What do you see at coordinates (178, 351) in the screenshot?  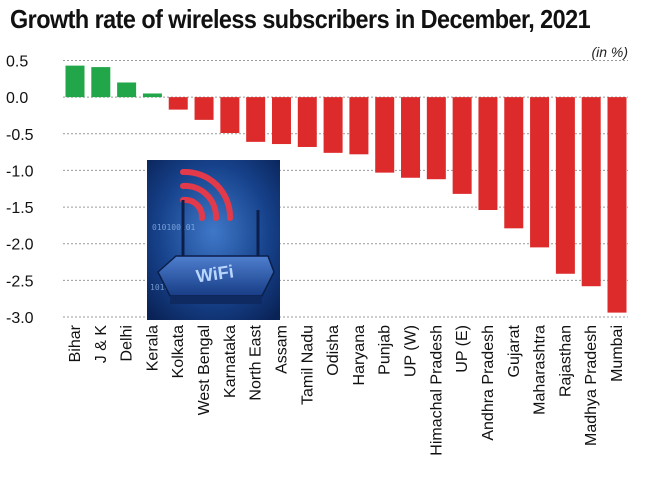 I see `x-tick-label: Kolkata` at bounding box center [178, 351].